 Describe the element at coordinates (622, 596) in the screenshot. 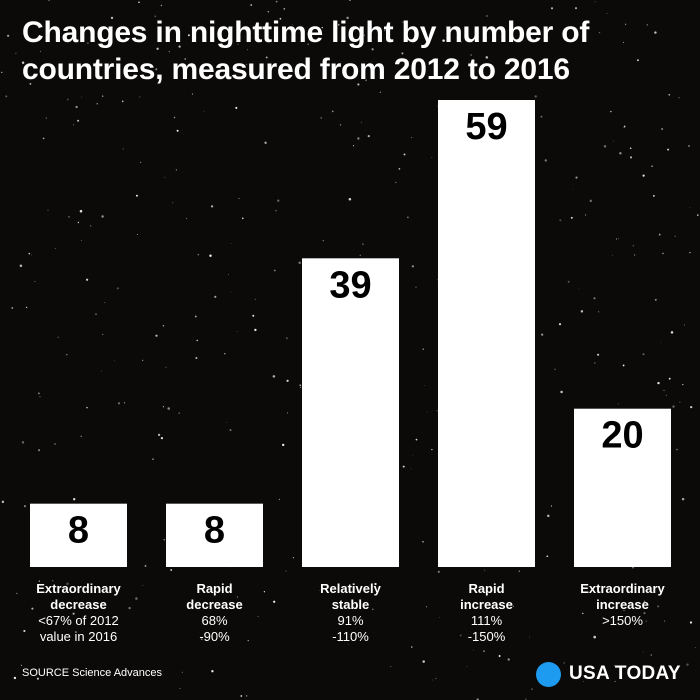

I see `category-name: Extraordinary increase` at that location.